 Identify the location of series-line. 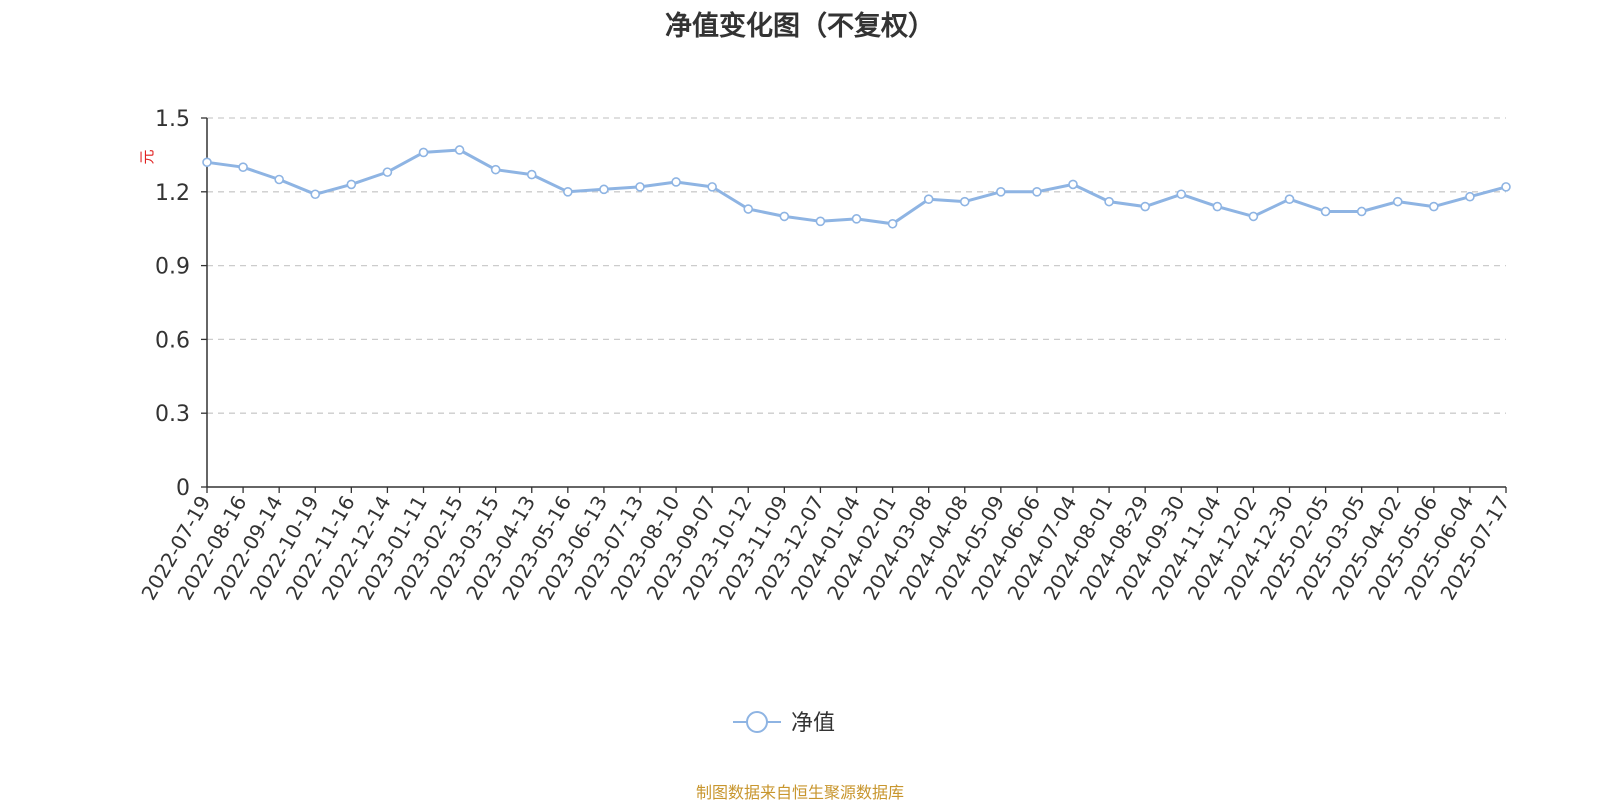
(856, 187).